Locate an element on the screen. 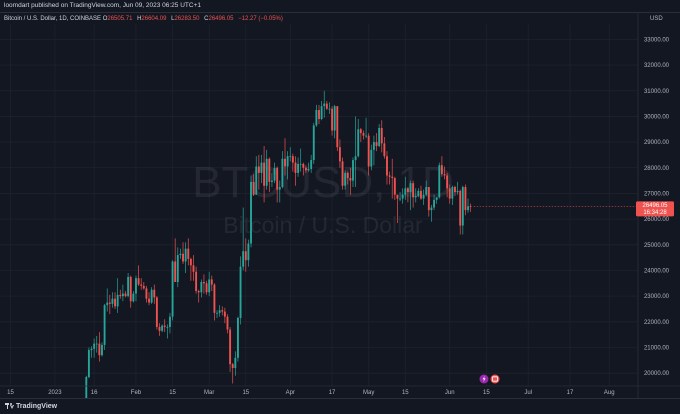 This screenshot has width=680, height=414. tradingview-logo: TradingView is located at coordinates (31, 406).